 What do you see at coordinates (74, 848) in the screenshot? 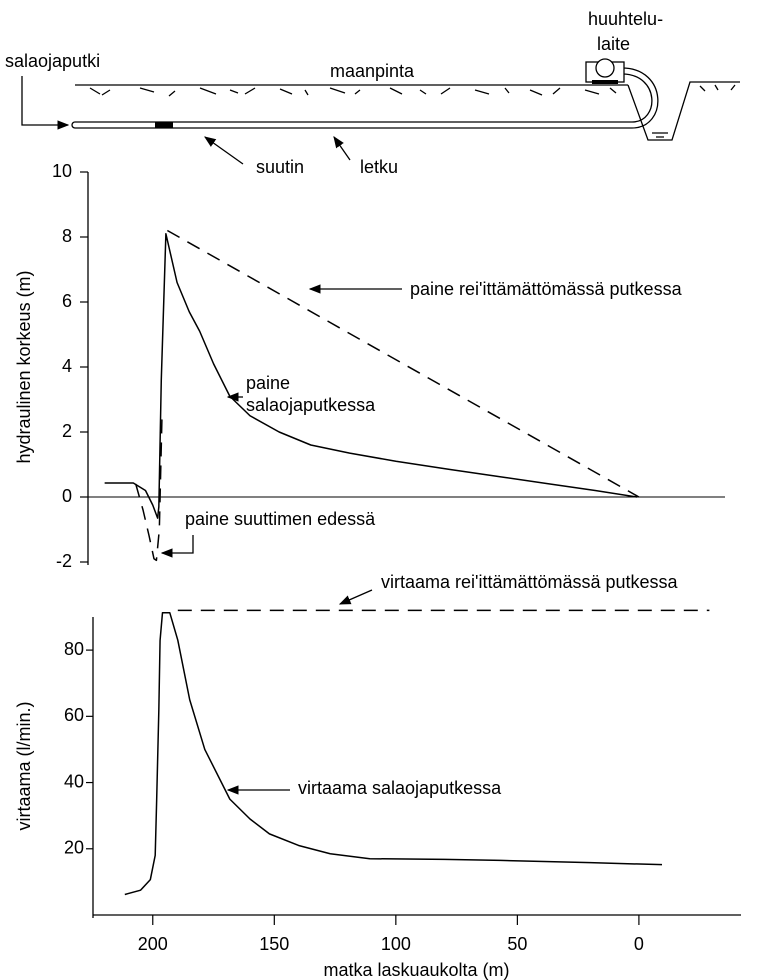
I see `y-tick-label: 20` at bounding box center [74, 848].